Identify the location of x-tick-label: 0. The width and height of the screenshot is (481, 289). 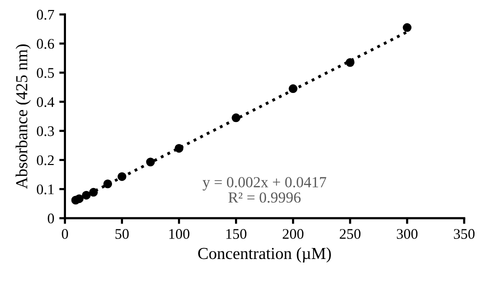
(65, 234).